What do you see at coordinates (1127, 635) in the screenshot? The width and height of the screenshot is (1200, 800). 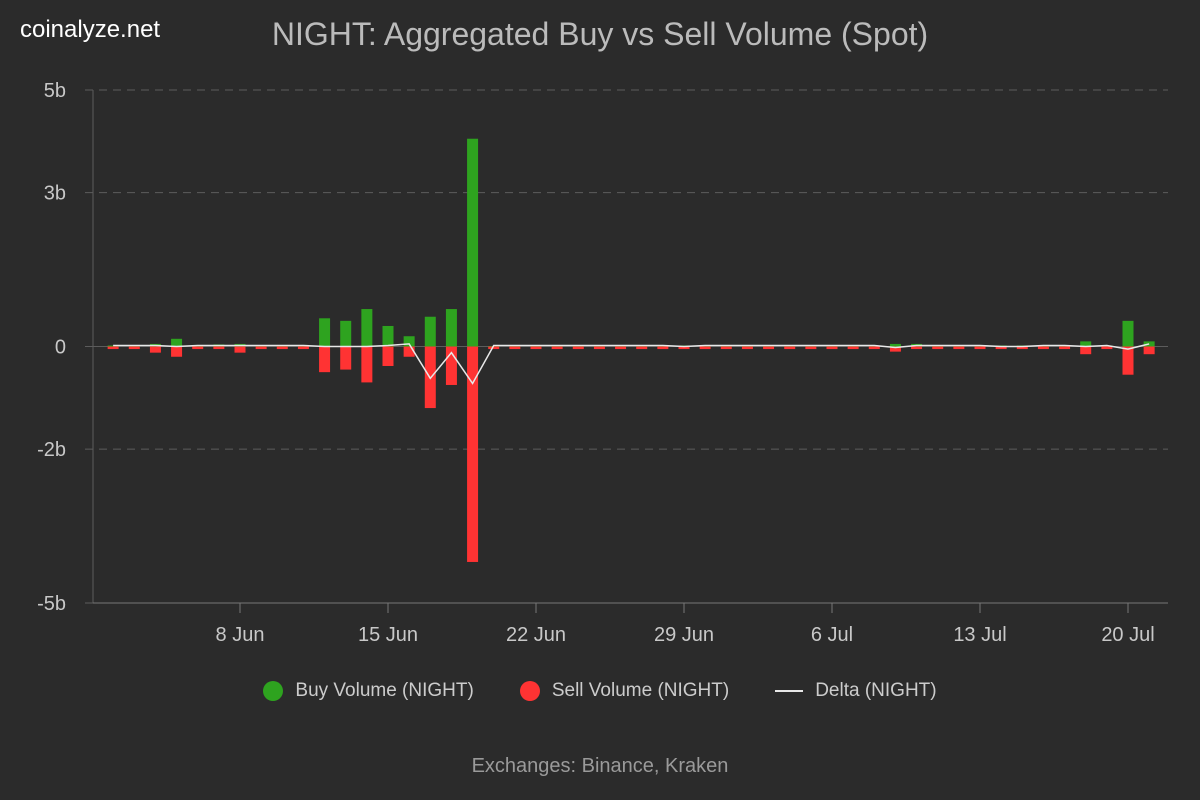 I see `x-tick-label-6: 20 Jul` at bounding box center [1127, 635].